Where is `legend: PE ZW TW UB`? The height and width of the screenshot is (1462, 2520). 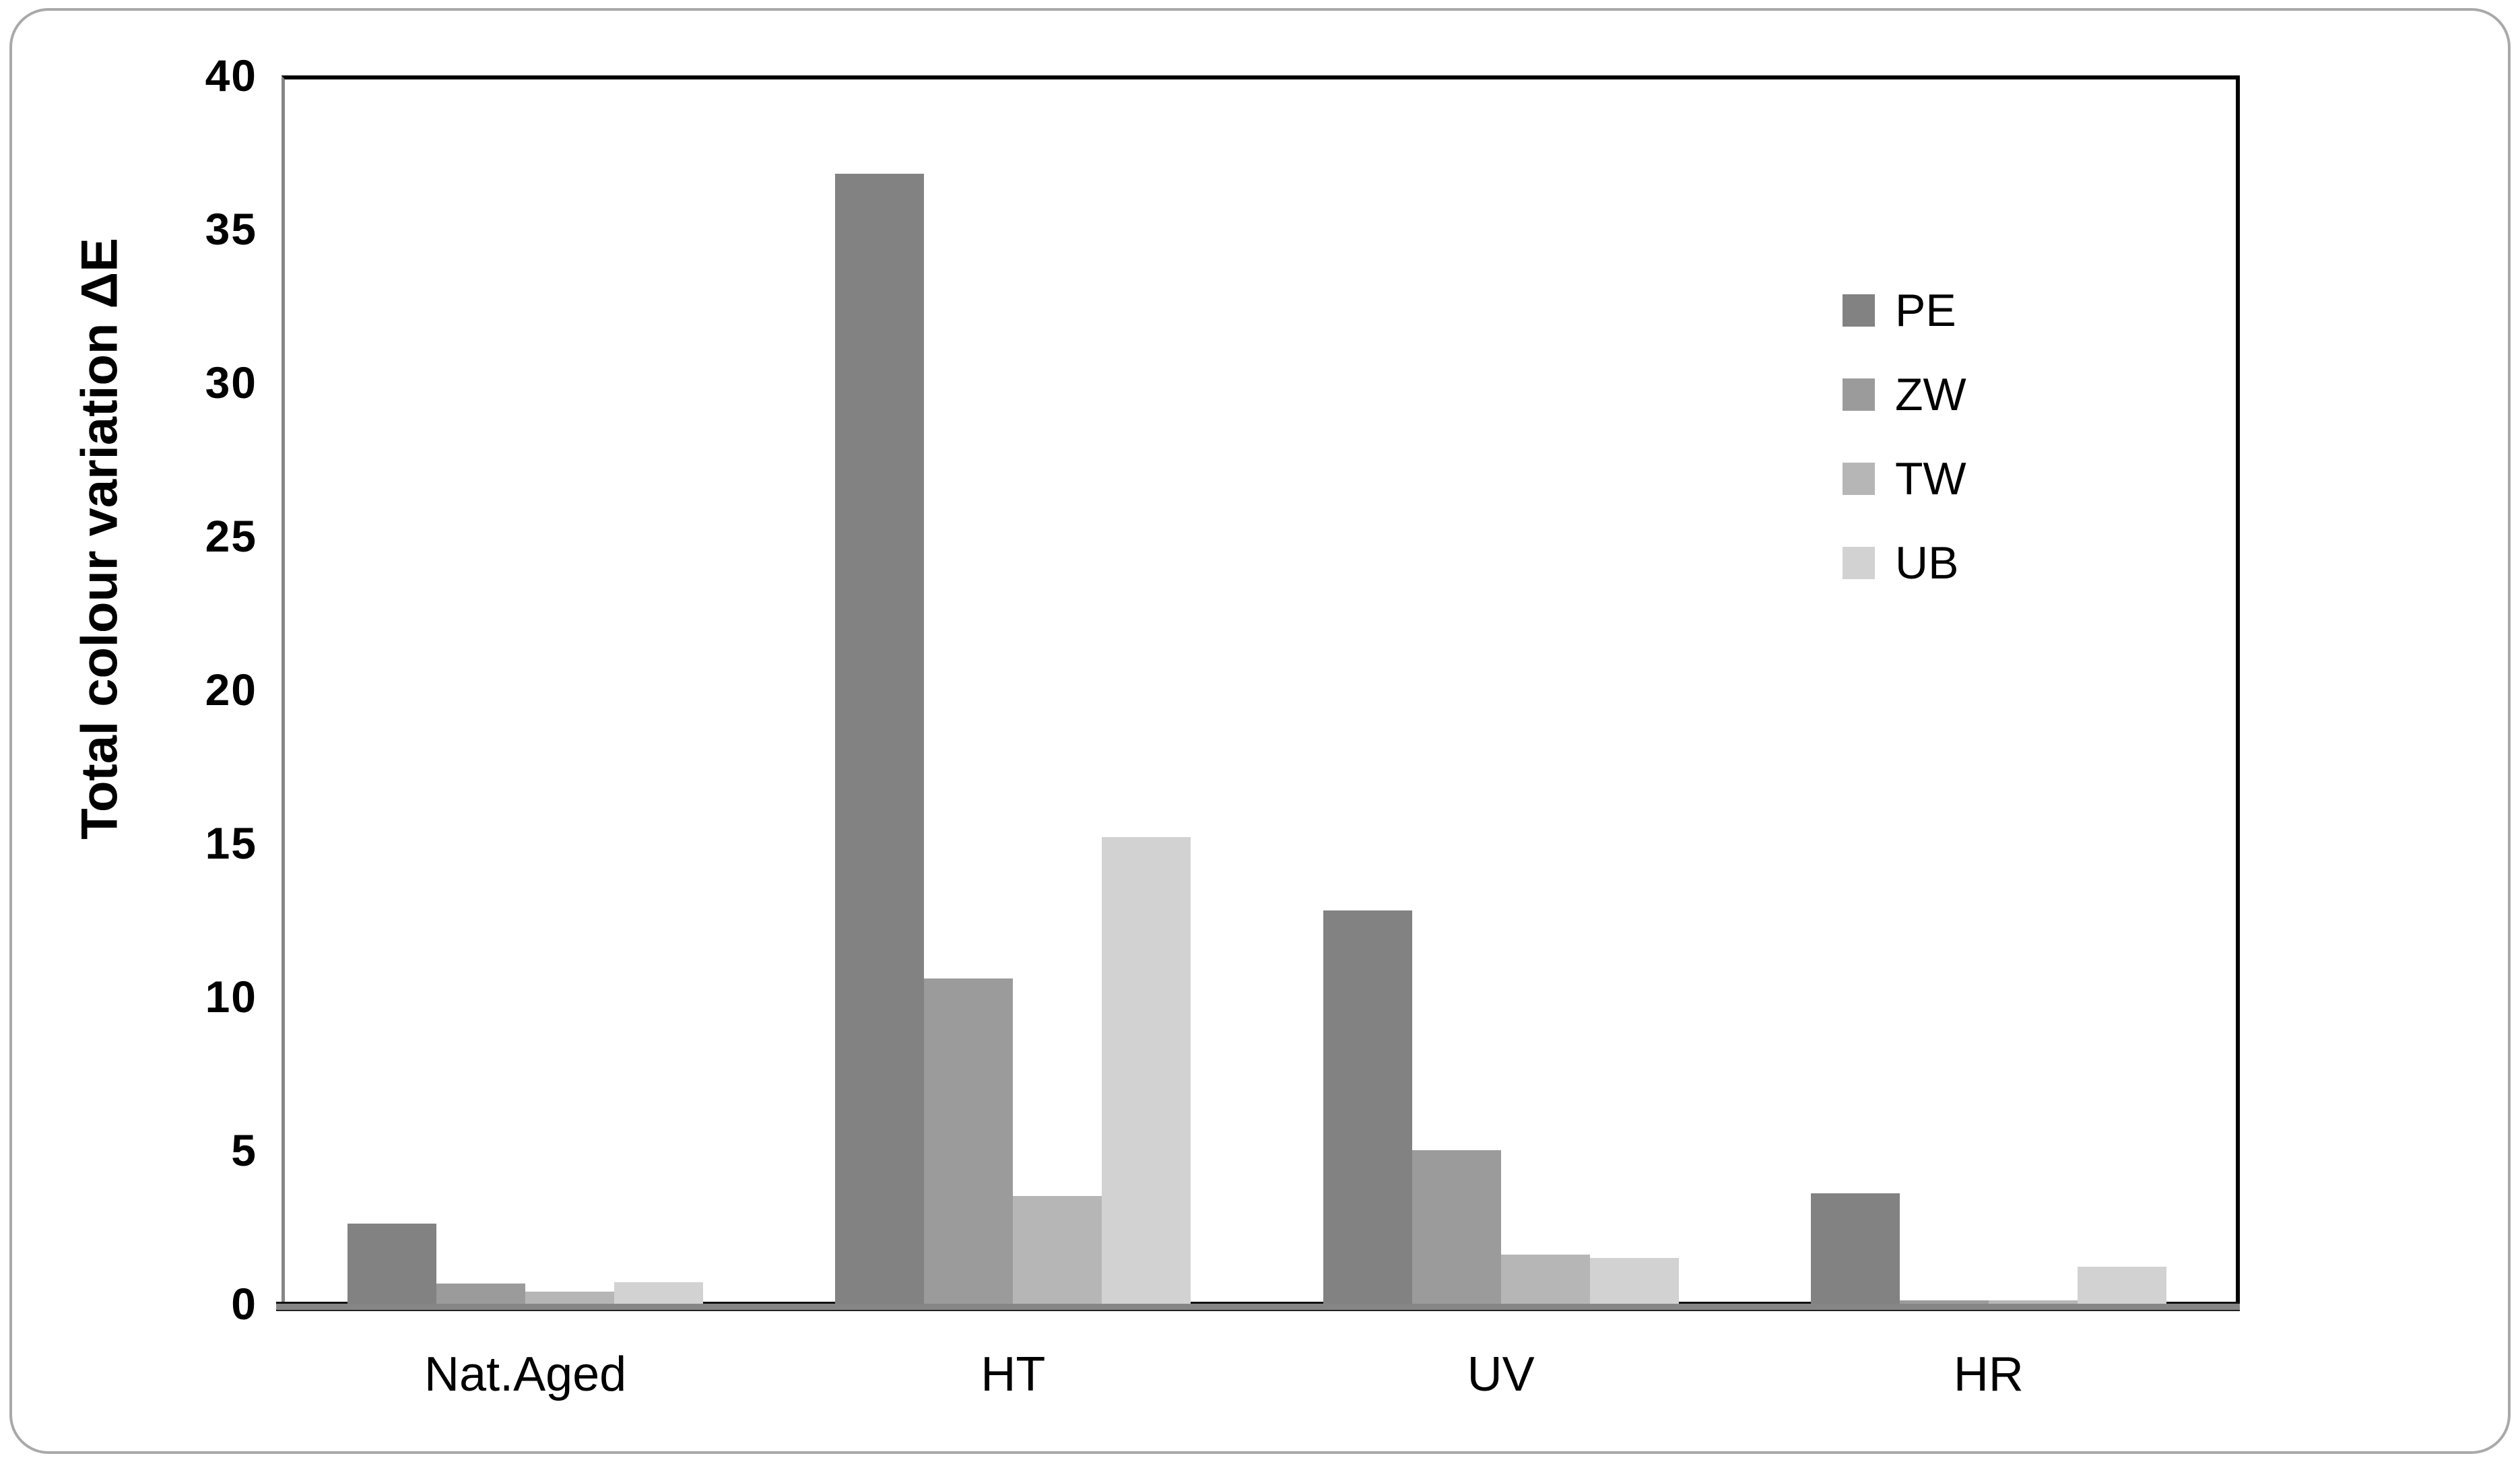
legend: PE ZW TW UB is located at coordinates (1905, 436).